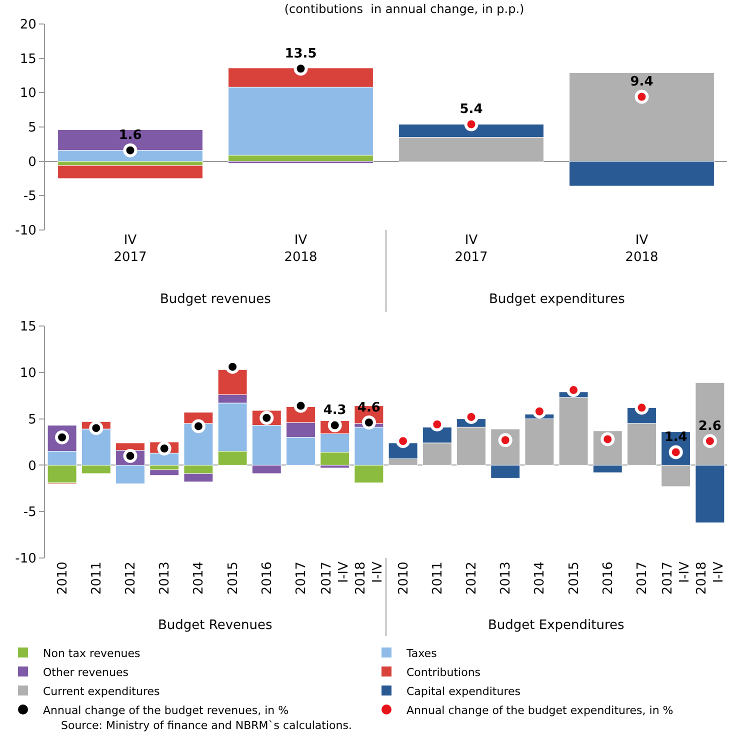  What do you see at coordinates (556, 625) in the screenshot?
I see `text: Budget Expenditures` at bounding box center [556, 625].